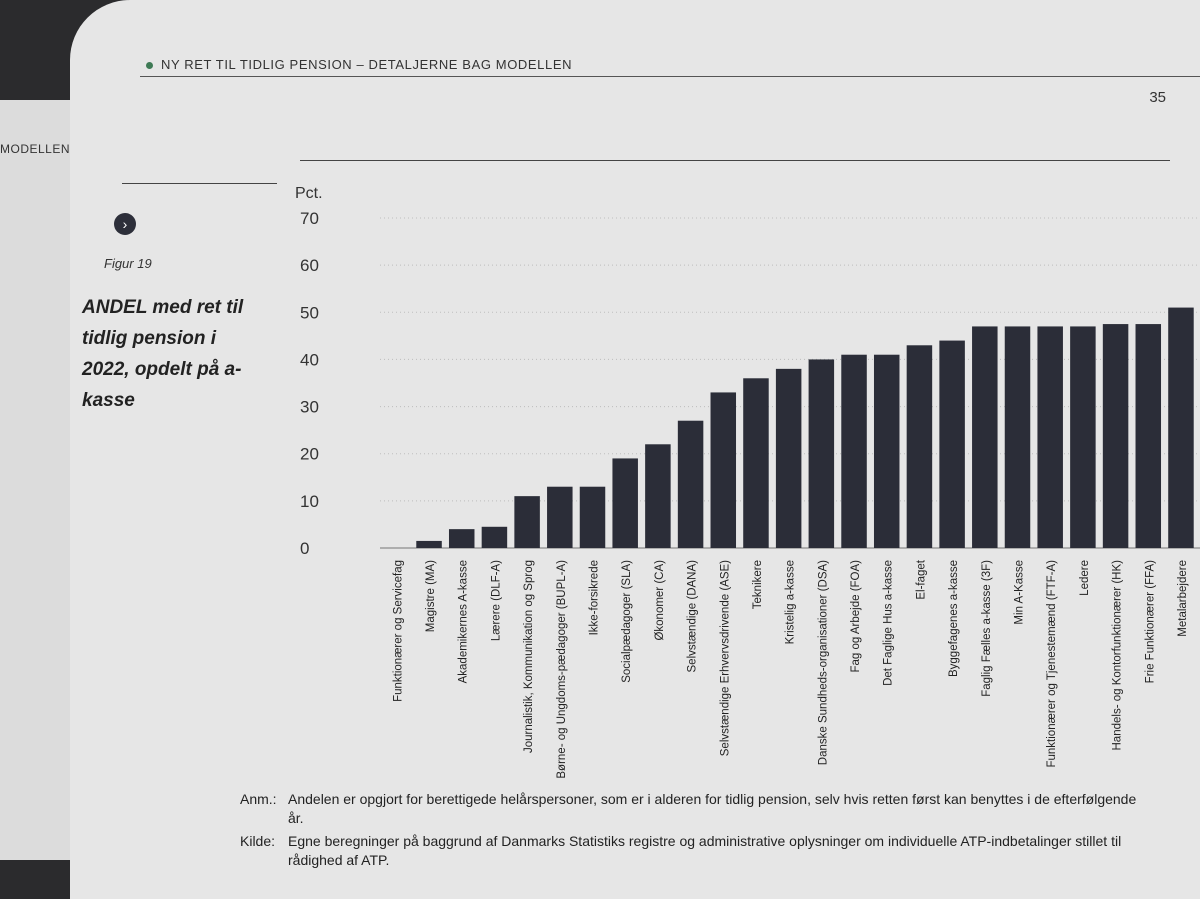 The width and height of the screenshot is (1200, 899). What do you see at coordinates (823, 662) in the screenshot?
I see `x-tick-label: Danske Sundheds-organisationer (DSA)` at bounding box center [823, 662].